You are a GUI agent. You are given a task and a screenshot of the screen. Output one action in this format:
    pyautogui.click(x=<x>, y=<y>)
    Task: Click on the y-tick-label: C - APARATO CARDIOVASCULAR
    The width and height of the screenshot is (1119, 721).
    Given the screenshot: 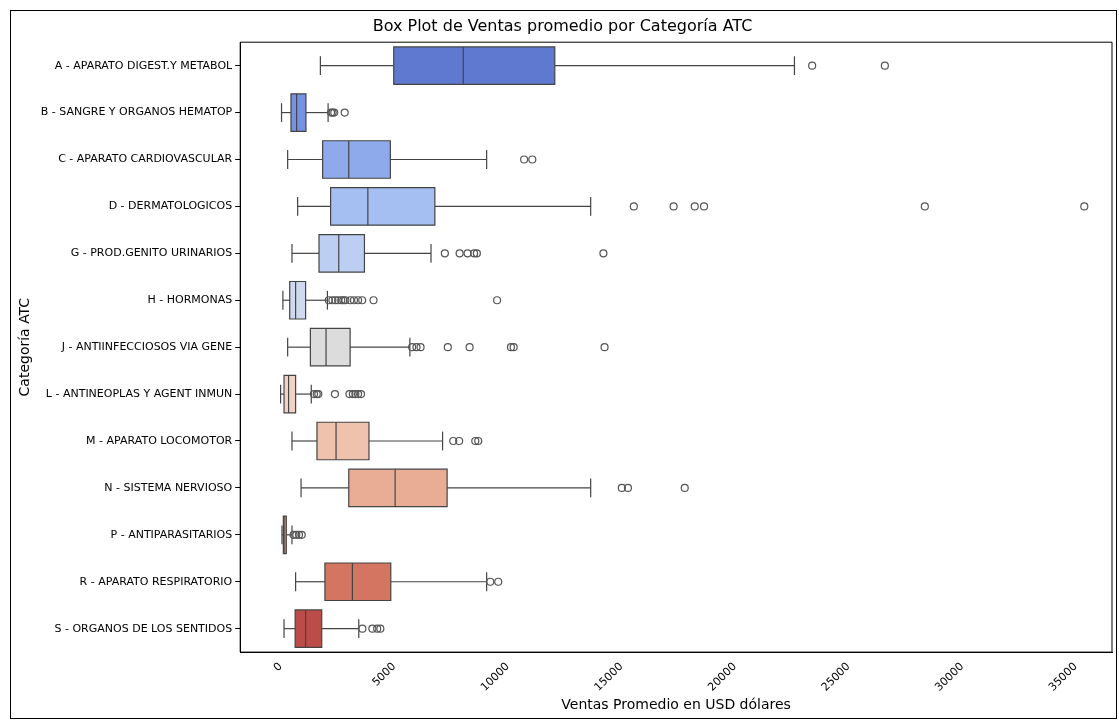 What is the action you would take?
    pyautogui.click(x=145, y=159)
    